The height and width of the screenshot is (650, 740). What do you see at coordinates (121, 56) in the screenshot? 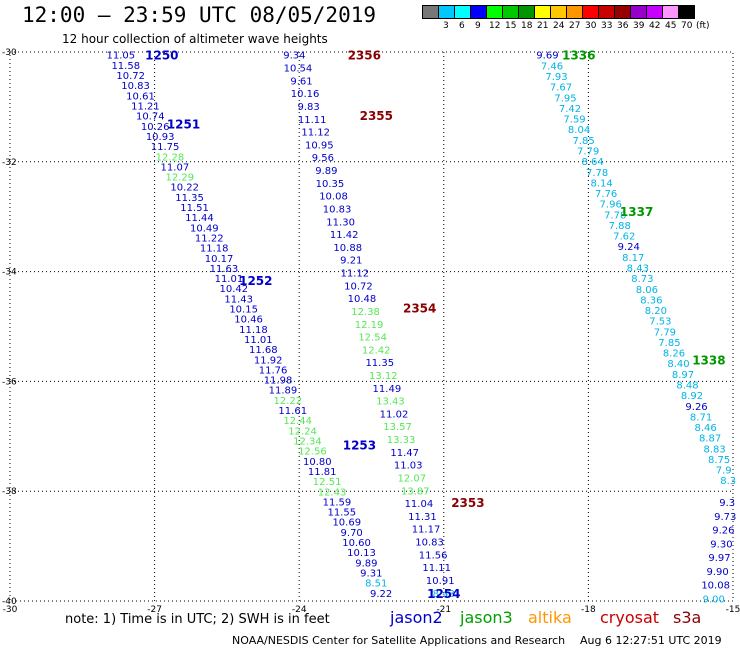
I see `swh-value: 11.05` at bounding box center [121, 56].